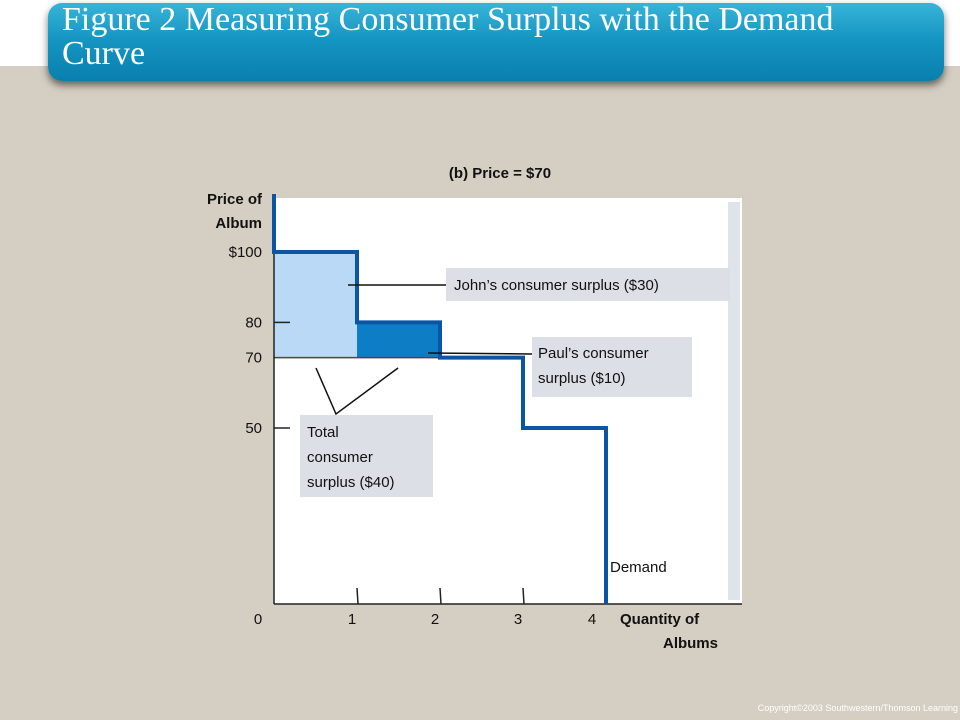 The width and height of the screenshot is (960, 720). I want to click on john-surplus-label: John’s consumer surplus ($30), so click(556, 285).